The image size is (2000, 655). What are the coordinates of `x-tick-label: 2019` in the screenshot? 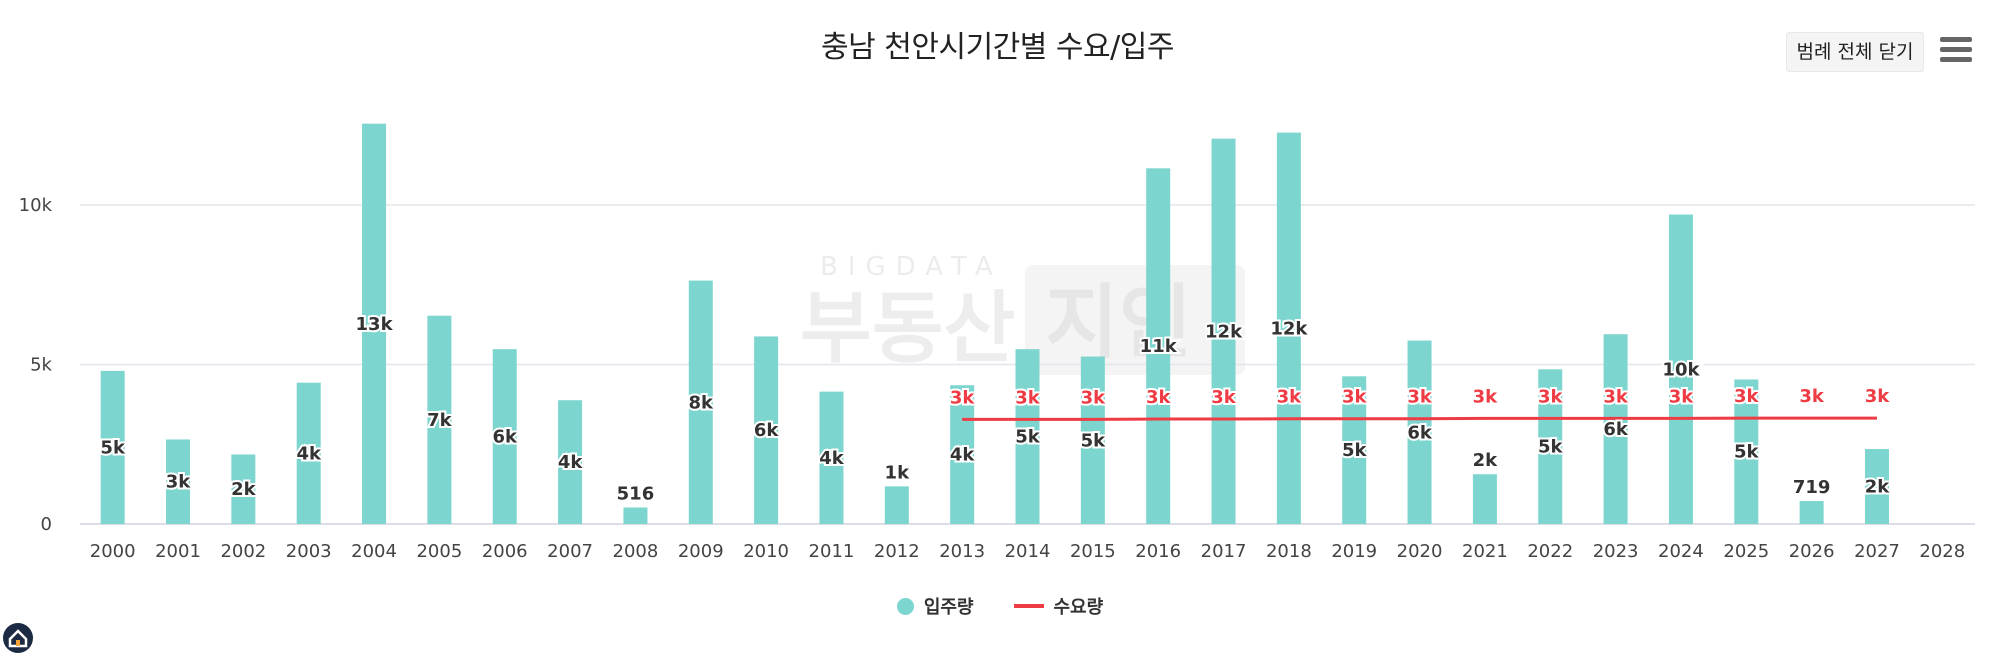 It's located at (1354, 551).